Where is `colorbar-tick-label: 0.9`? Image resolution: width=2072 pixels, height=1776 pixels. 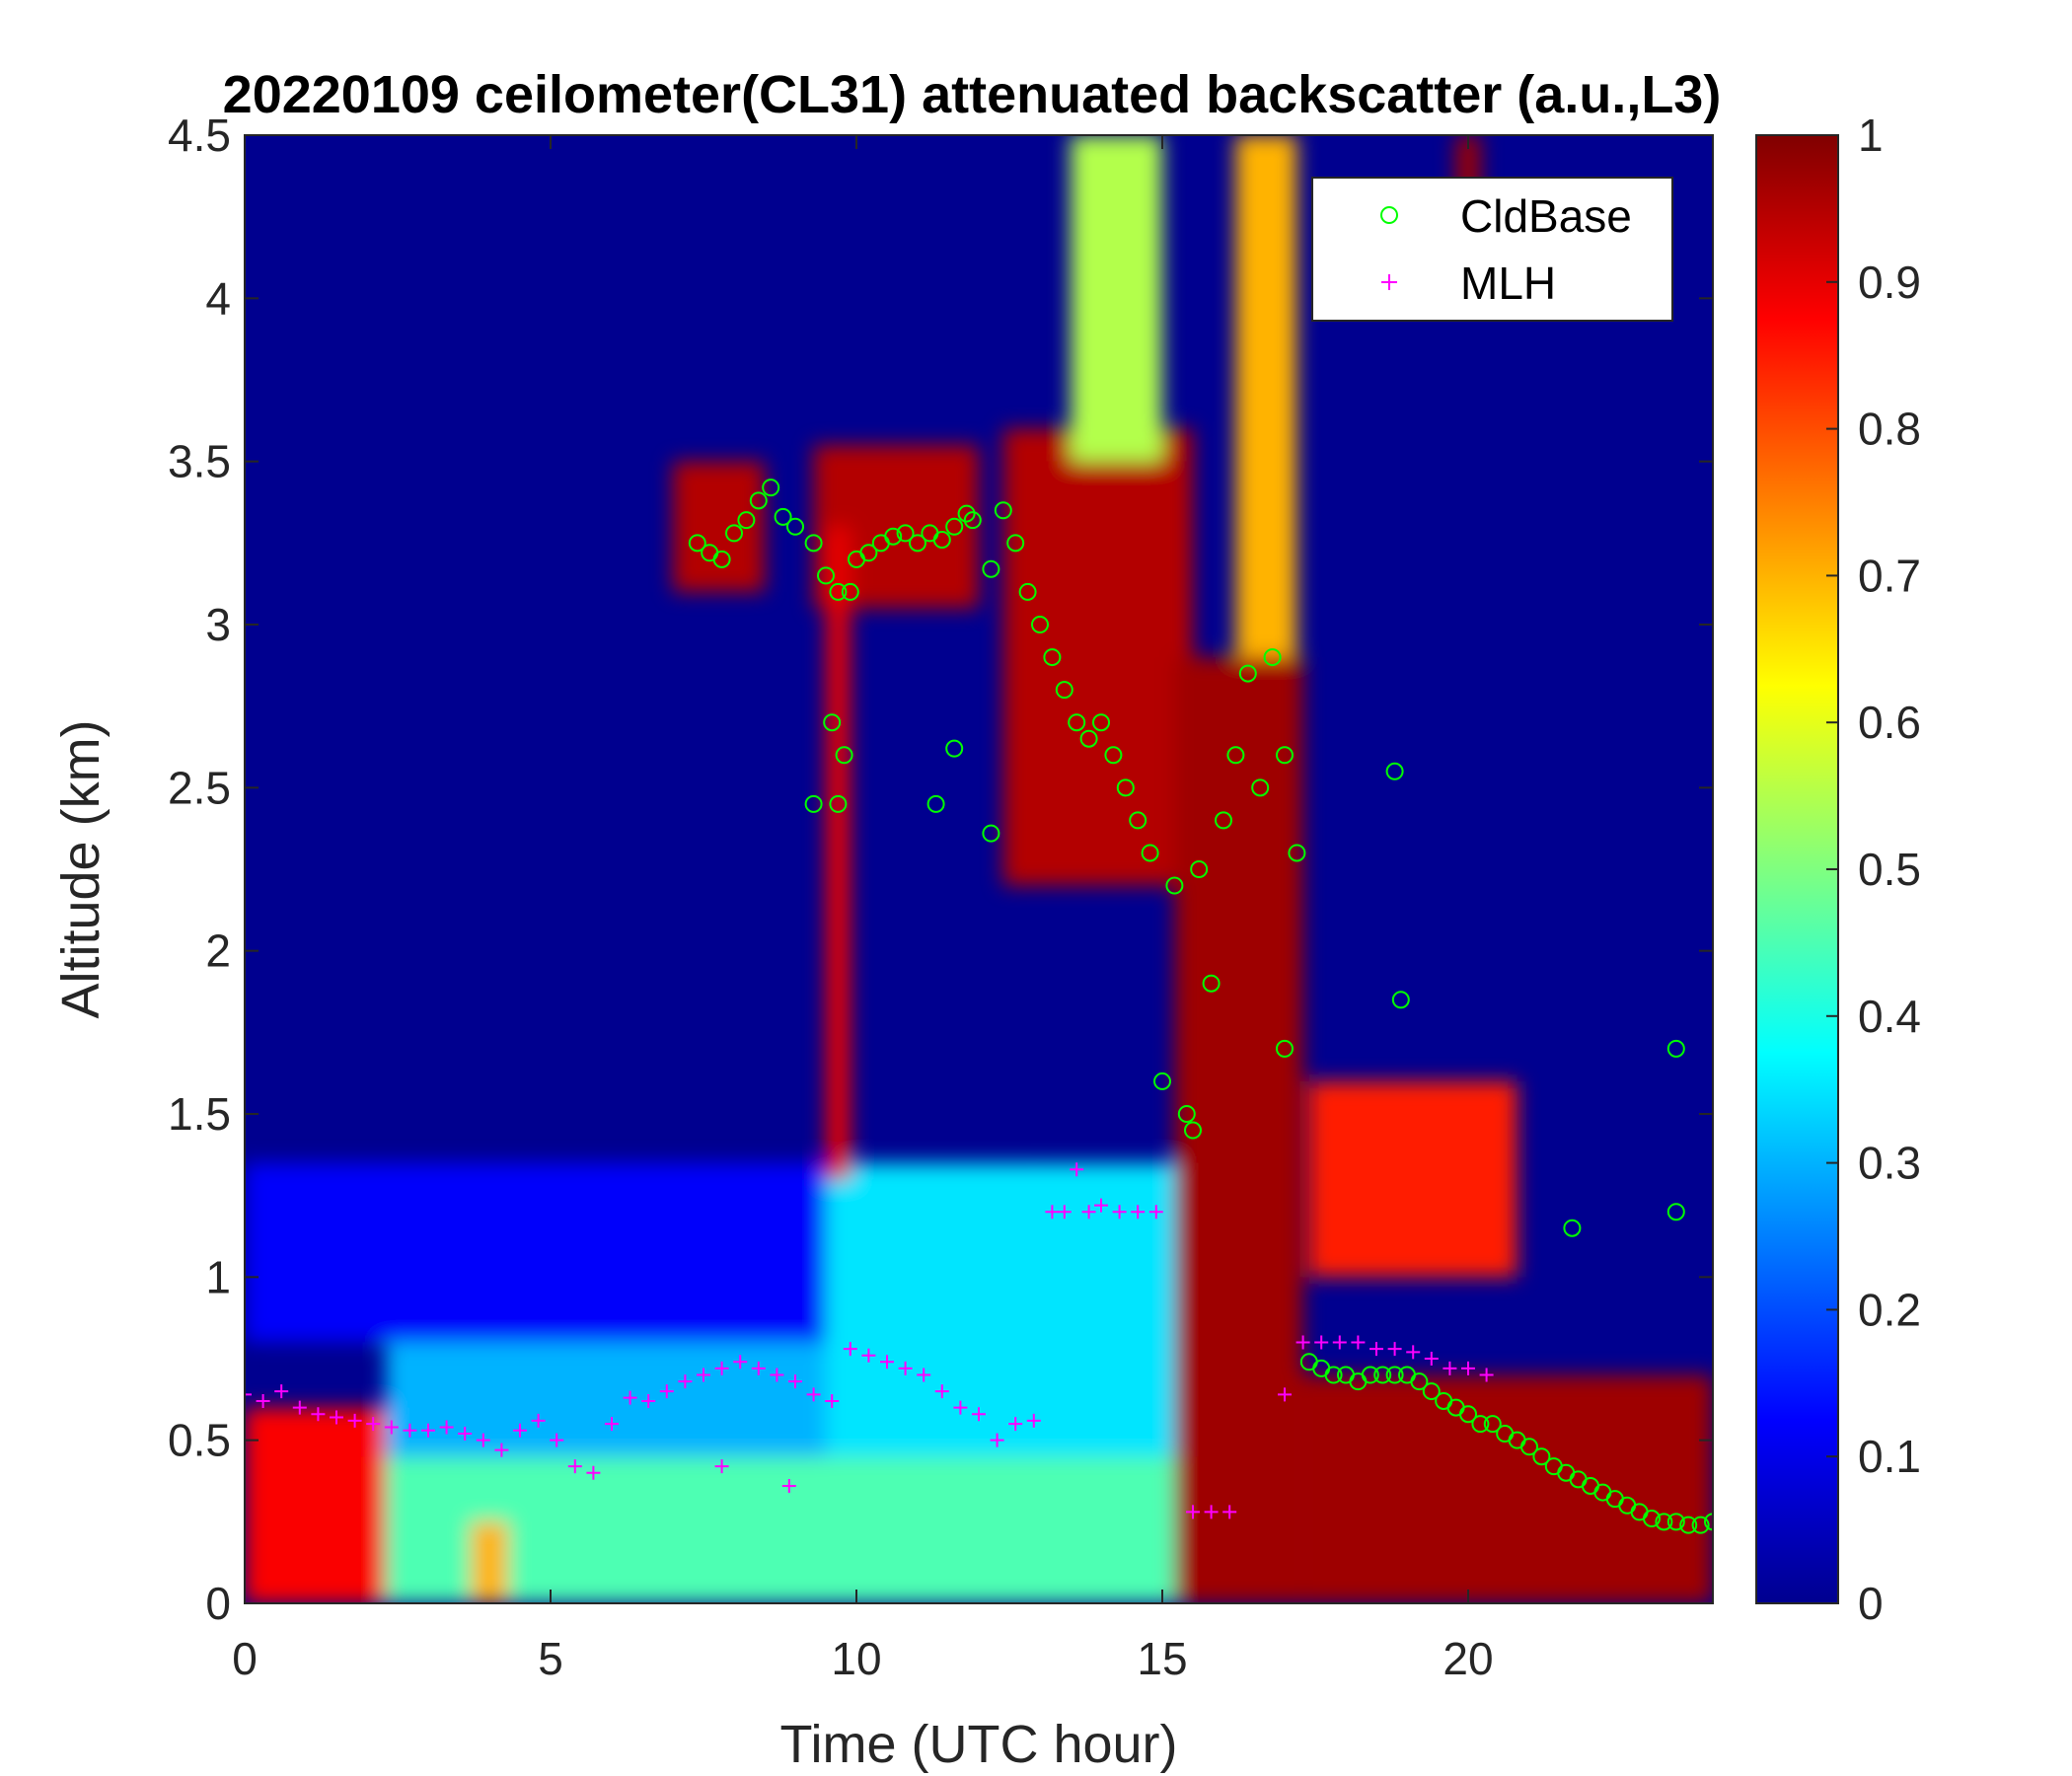
colorbar-tick-label: 0.9 is located at coordinates (1890, 283).